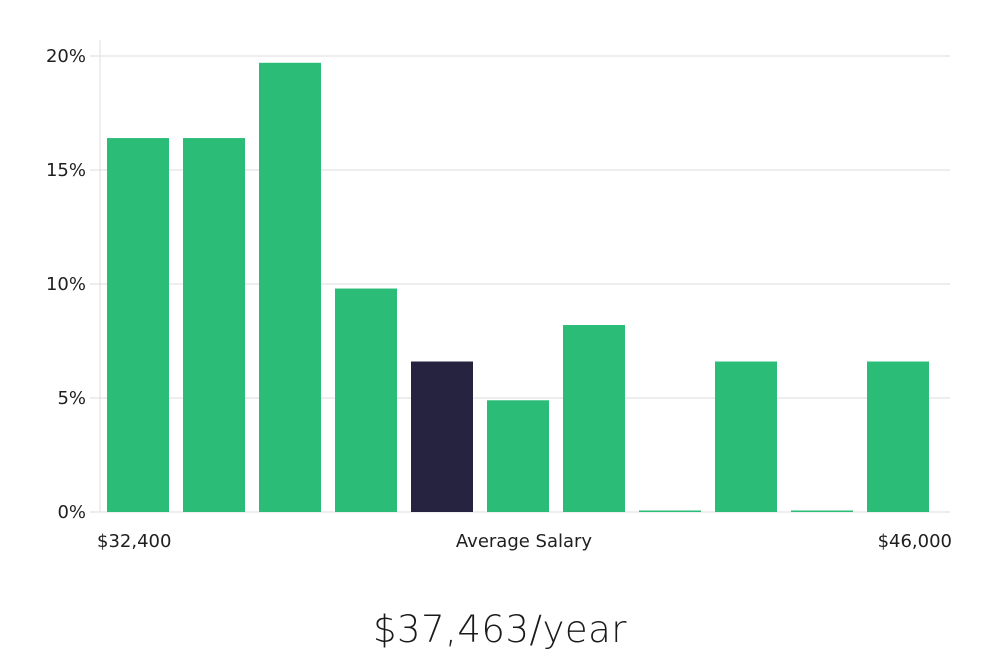 The height and width of the screenshot is (660, 1000). I want to click on y-axis-ticks: 0% 5% 10% 15% 20%, so click(66, 284).